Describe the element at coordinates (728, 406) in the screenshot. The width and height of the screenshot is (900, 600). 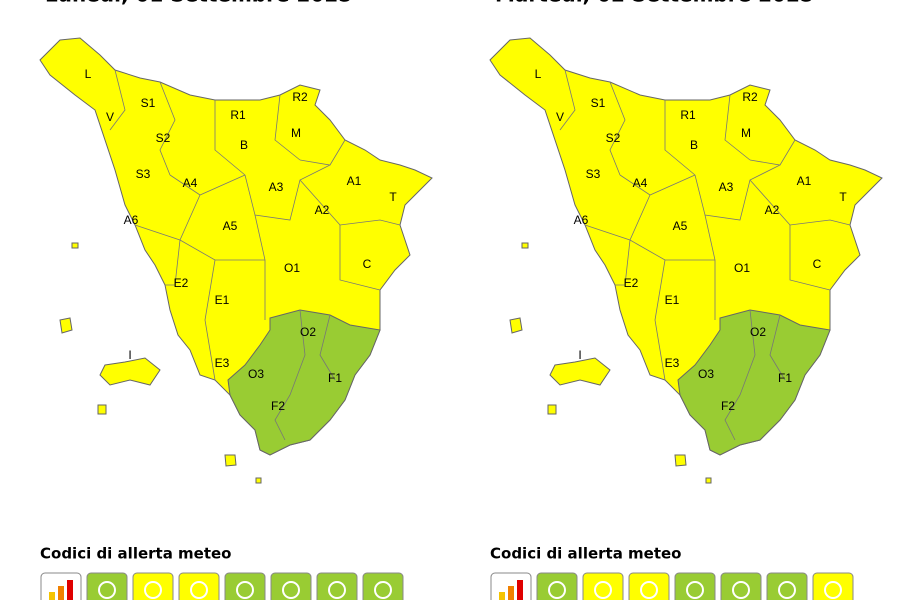
I see `zone-label: F2` at that location.